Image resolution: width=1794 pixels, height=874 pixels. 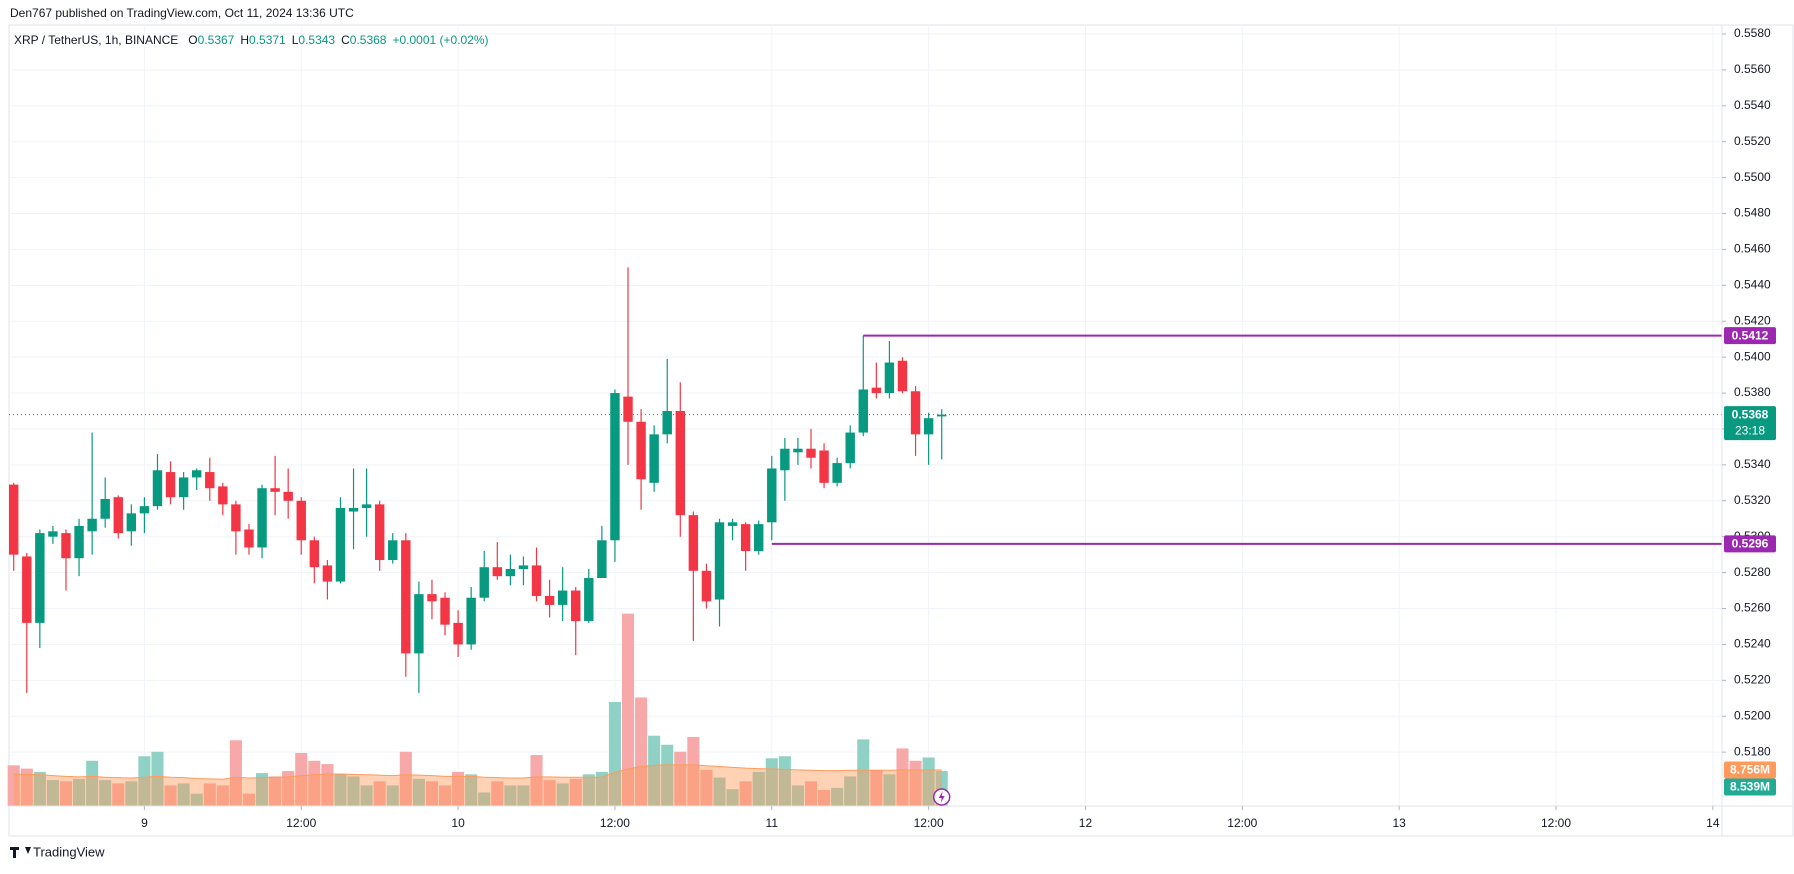 What do you see at coordinates (1750, 414) in the screenshot?
I see `last-price-label: 0.5368` at bounding box center [1750, 414].